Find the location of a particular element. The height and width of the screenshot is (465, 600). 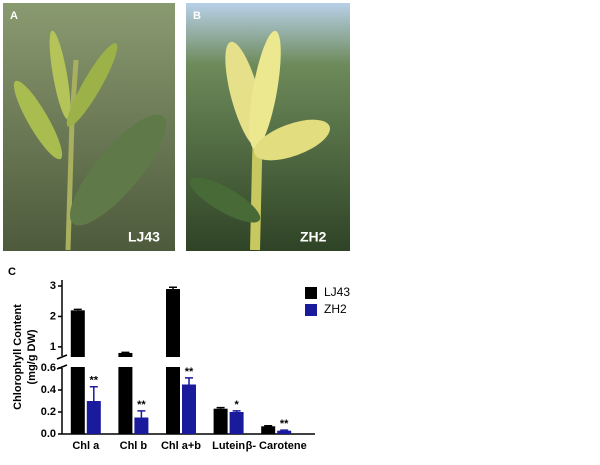

axis-break is located at coordinates (185, 362).